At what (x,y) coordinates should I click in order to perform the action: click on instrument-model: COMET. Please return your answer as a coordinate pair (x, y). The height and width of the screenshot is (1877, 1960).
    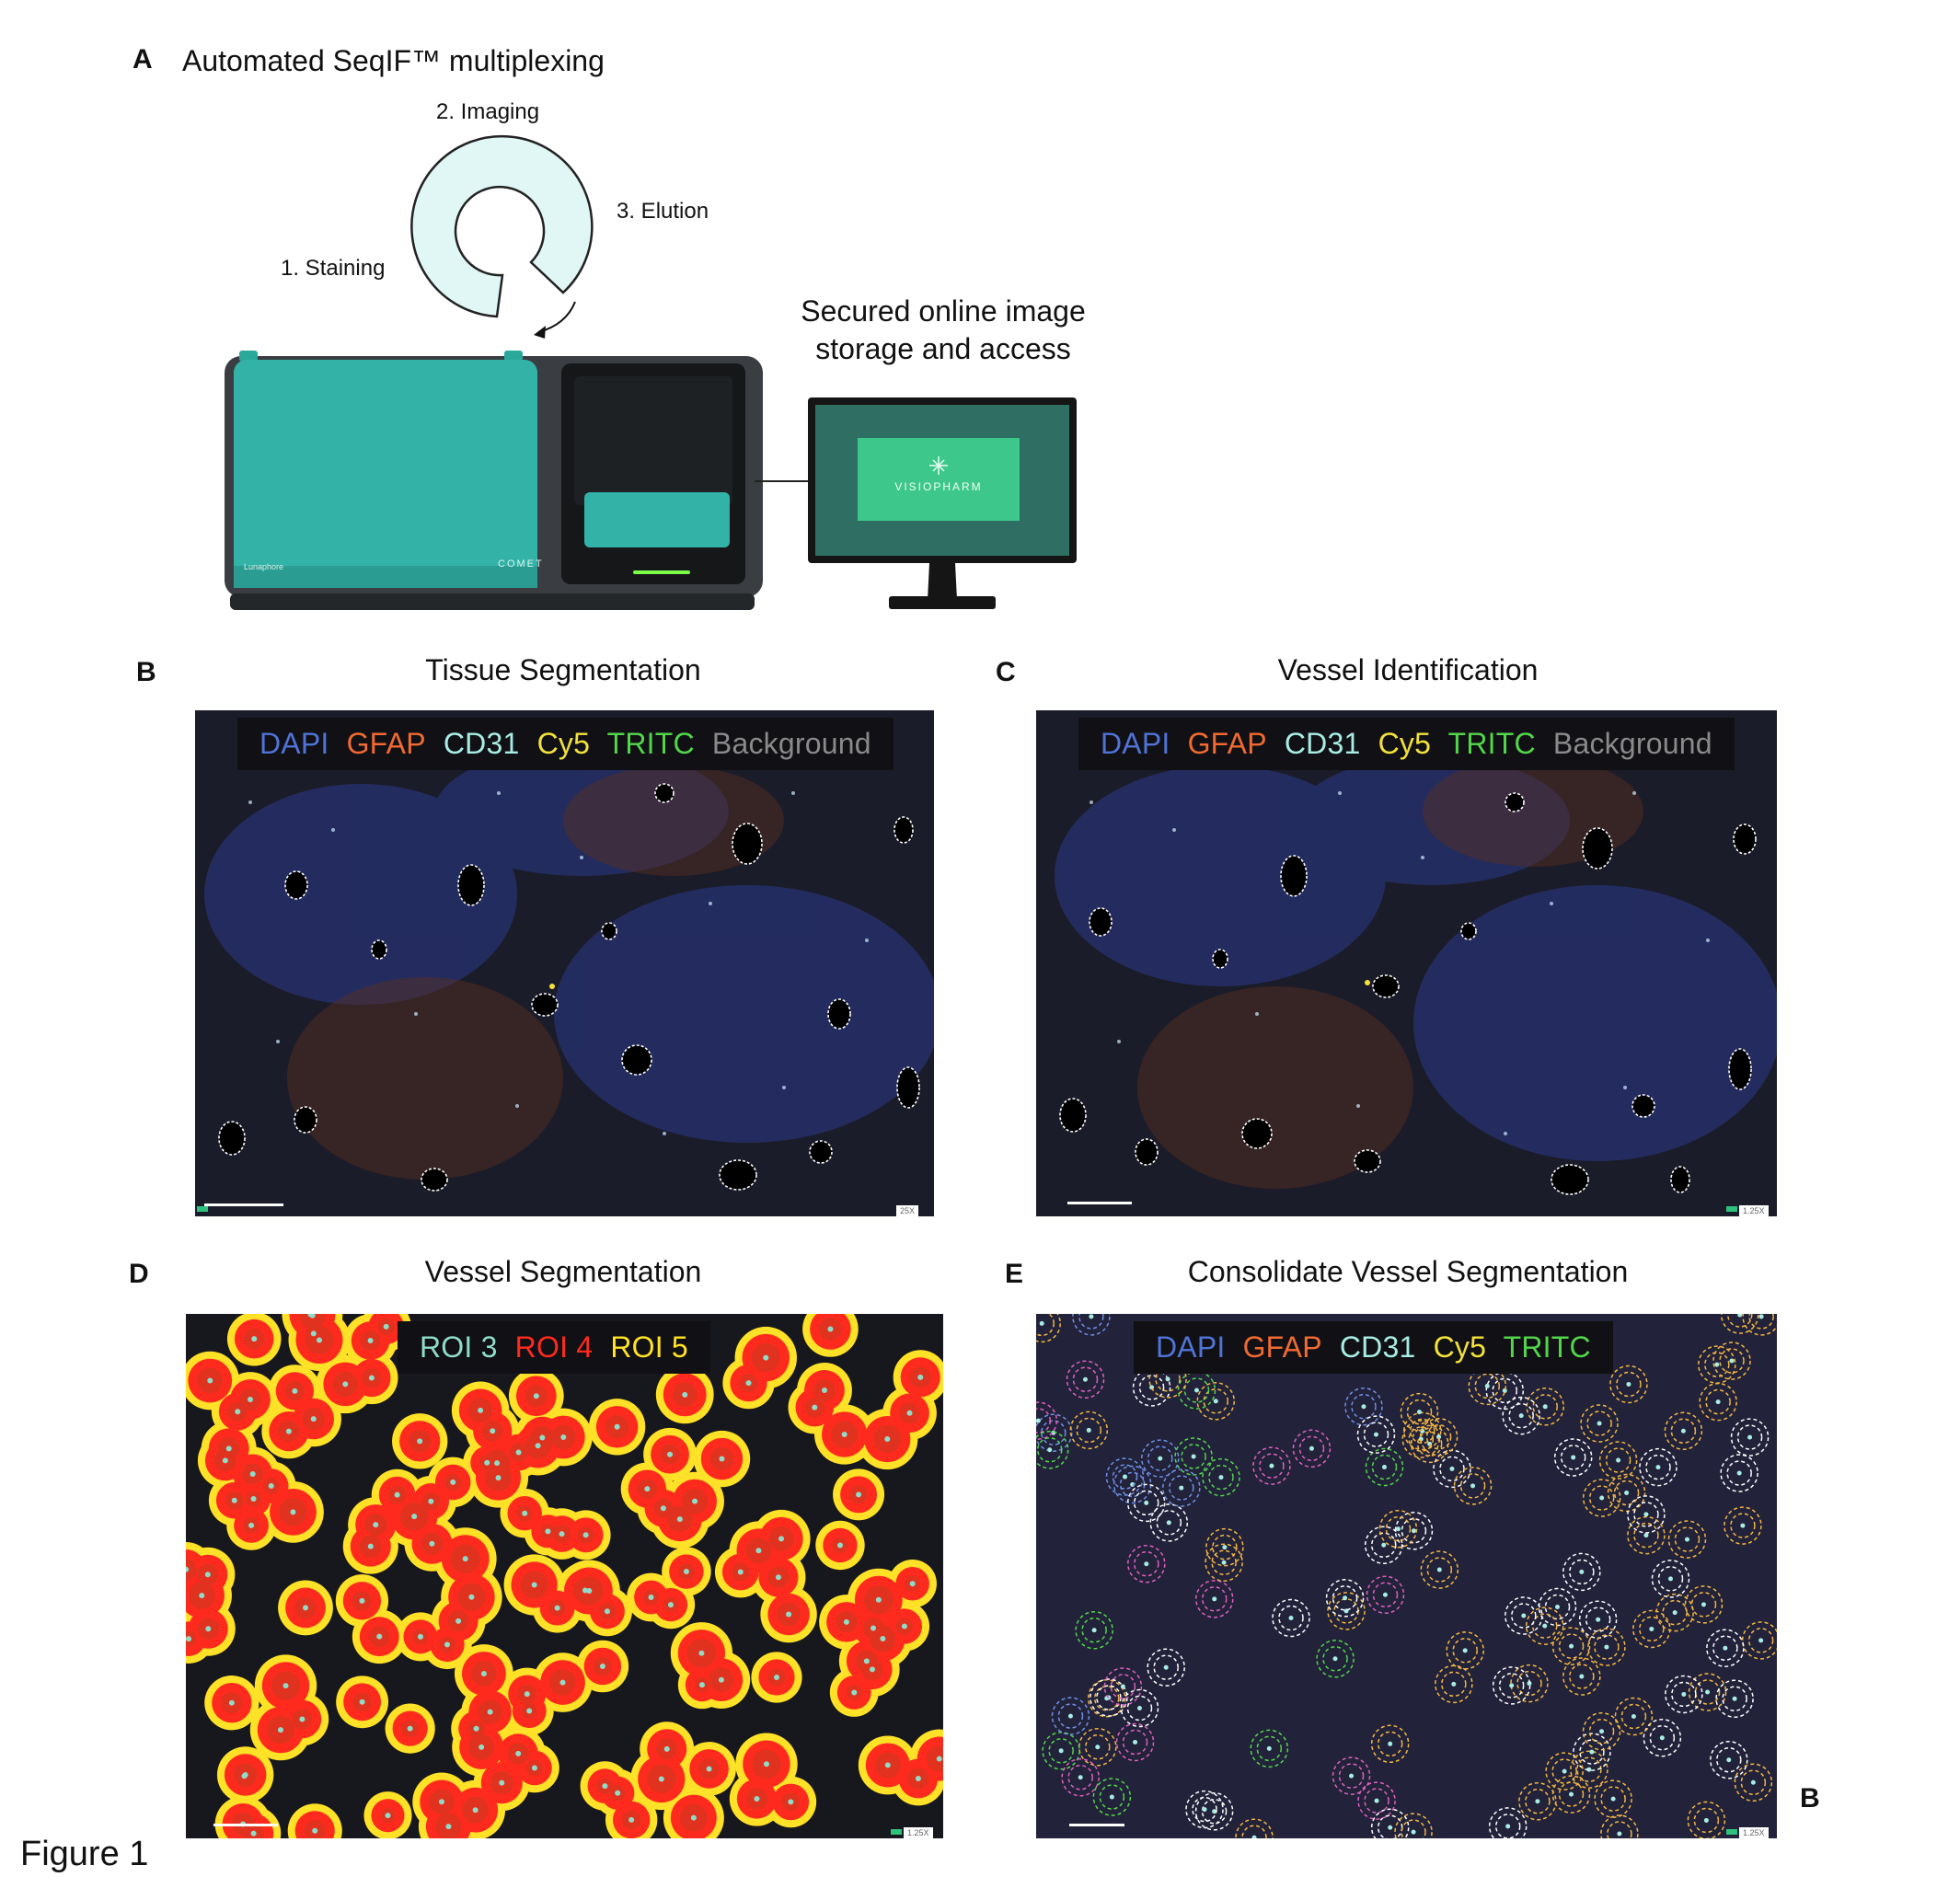
    Looking at the image, I should click on (521, 564).